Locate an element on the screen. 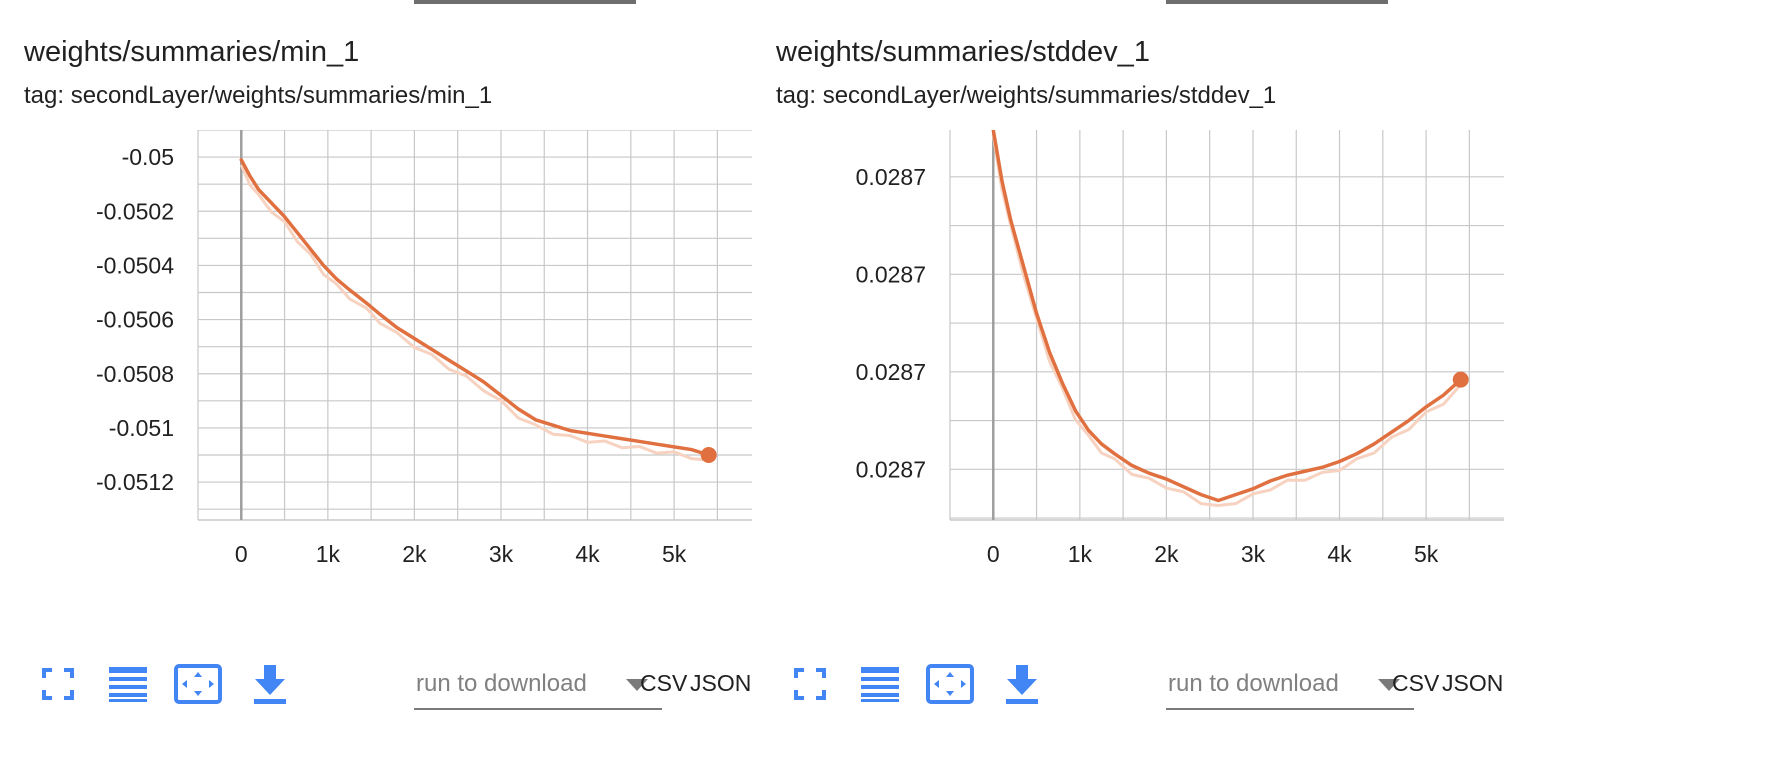 Image resolution: width=1771 pixels, height=768 pixels. y-tick-label: -0.05 is located at coordinates (148, 157).